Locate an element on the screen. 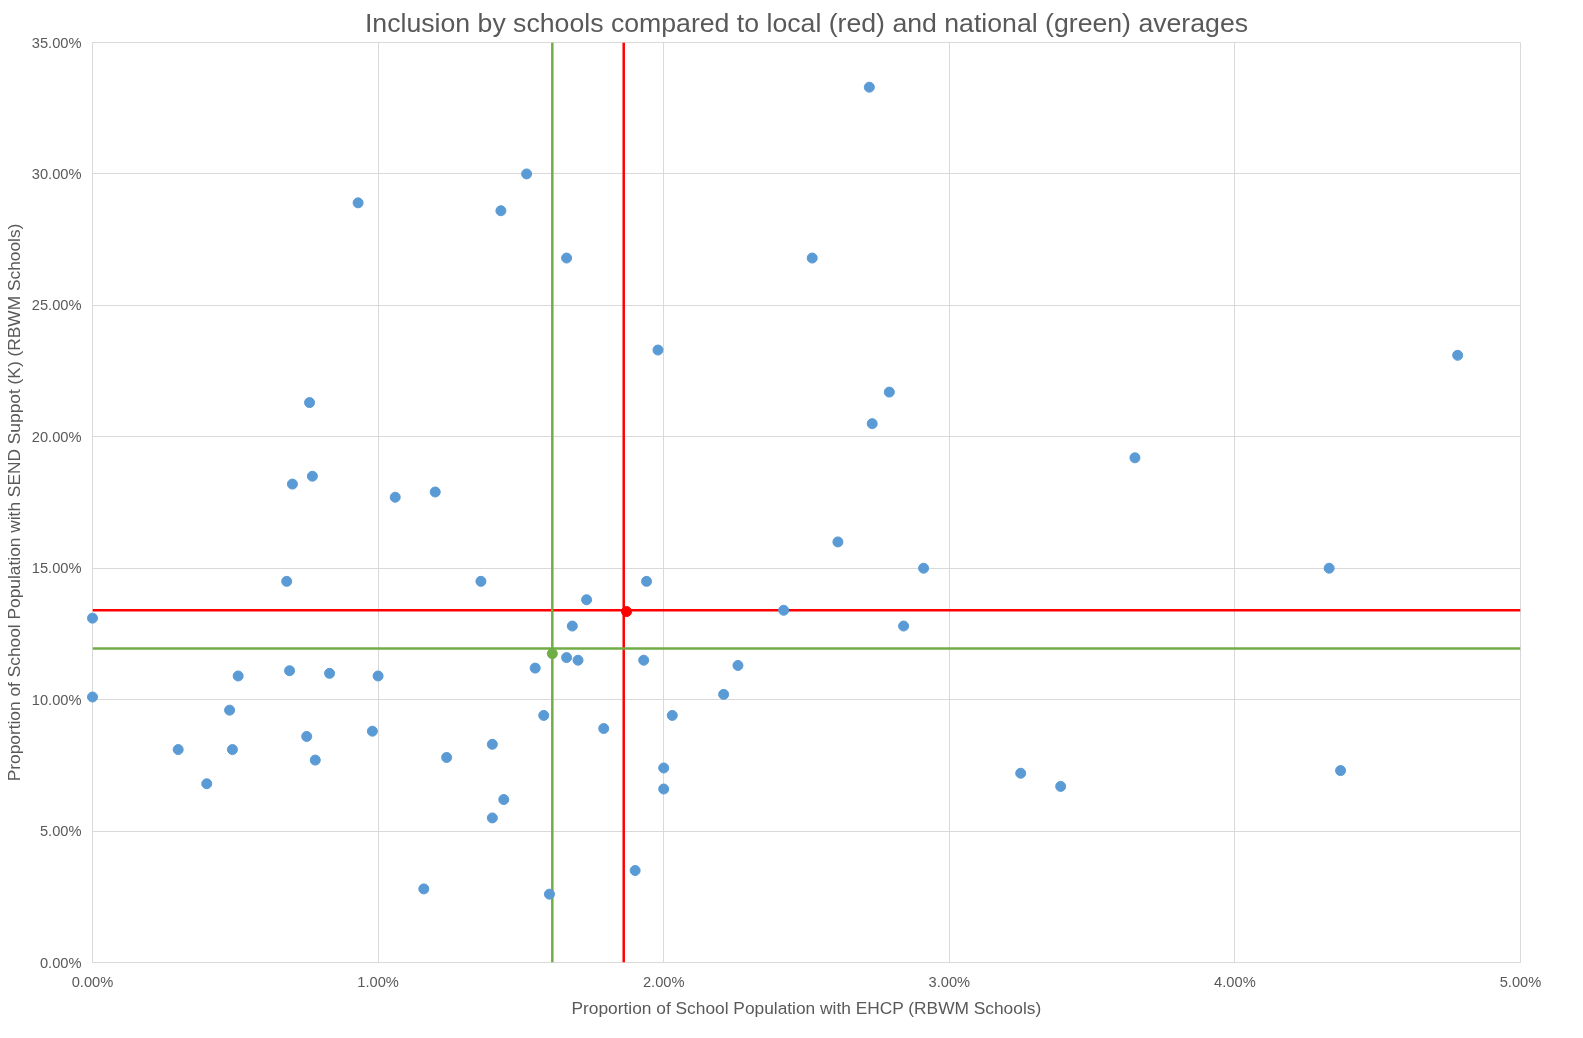 The image size is (1583, 1038). x-tick-label: 5.00% is located at coordinates (1520, 981).